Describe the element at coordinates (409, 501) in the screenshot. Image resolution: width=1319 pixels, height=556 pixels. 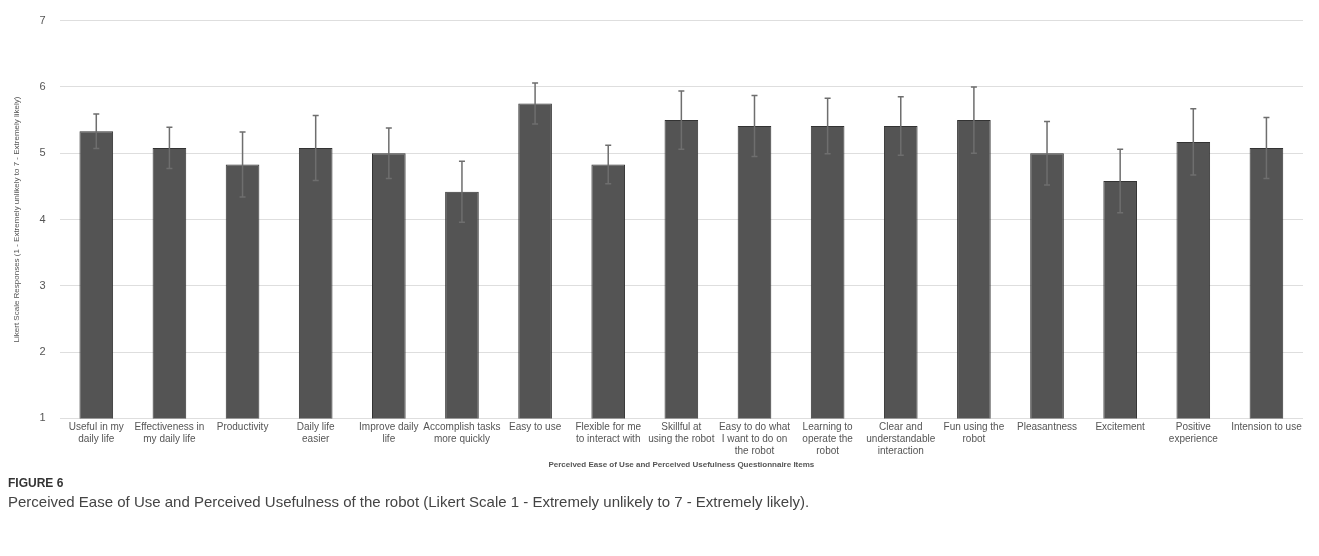
I see `text: Perceived Ease of Use and Perceived Usefulness of the robot (Likert Scale 1 - Extremely unlikely to 7 - Extremely likely).` at that location.